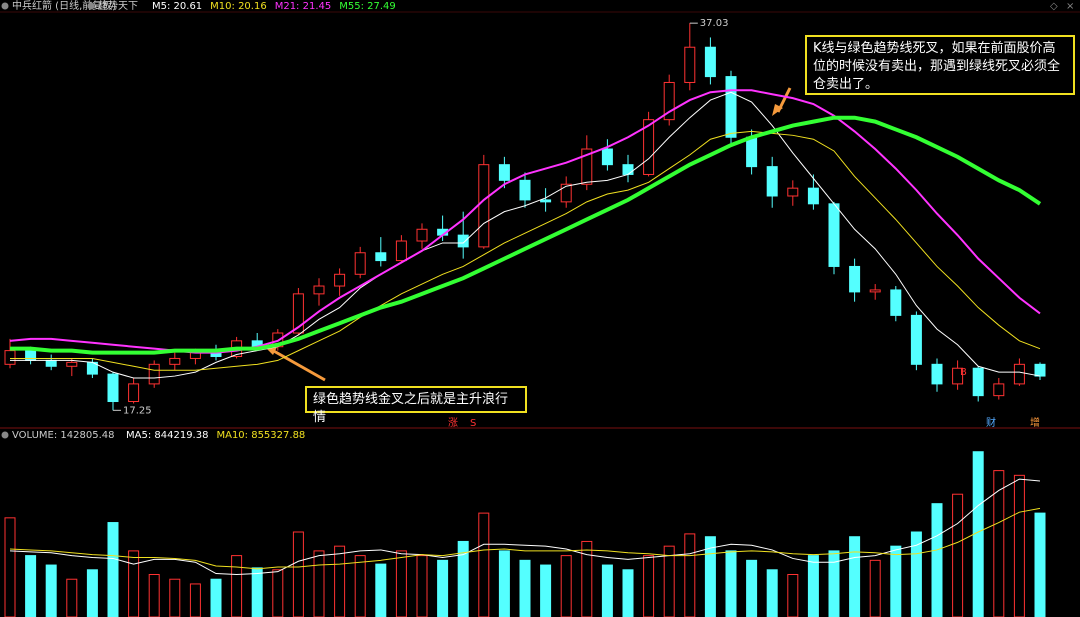 The width and height of the screenshot is (1080, 617). I want to click on volume-ma-label: MA10: 855327.88, so click(260, 435).